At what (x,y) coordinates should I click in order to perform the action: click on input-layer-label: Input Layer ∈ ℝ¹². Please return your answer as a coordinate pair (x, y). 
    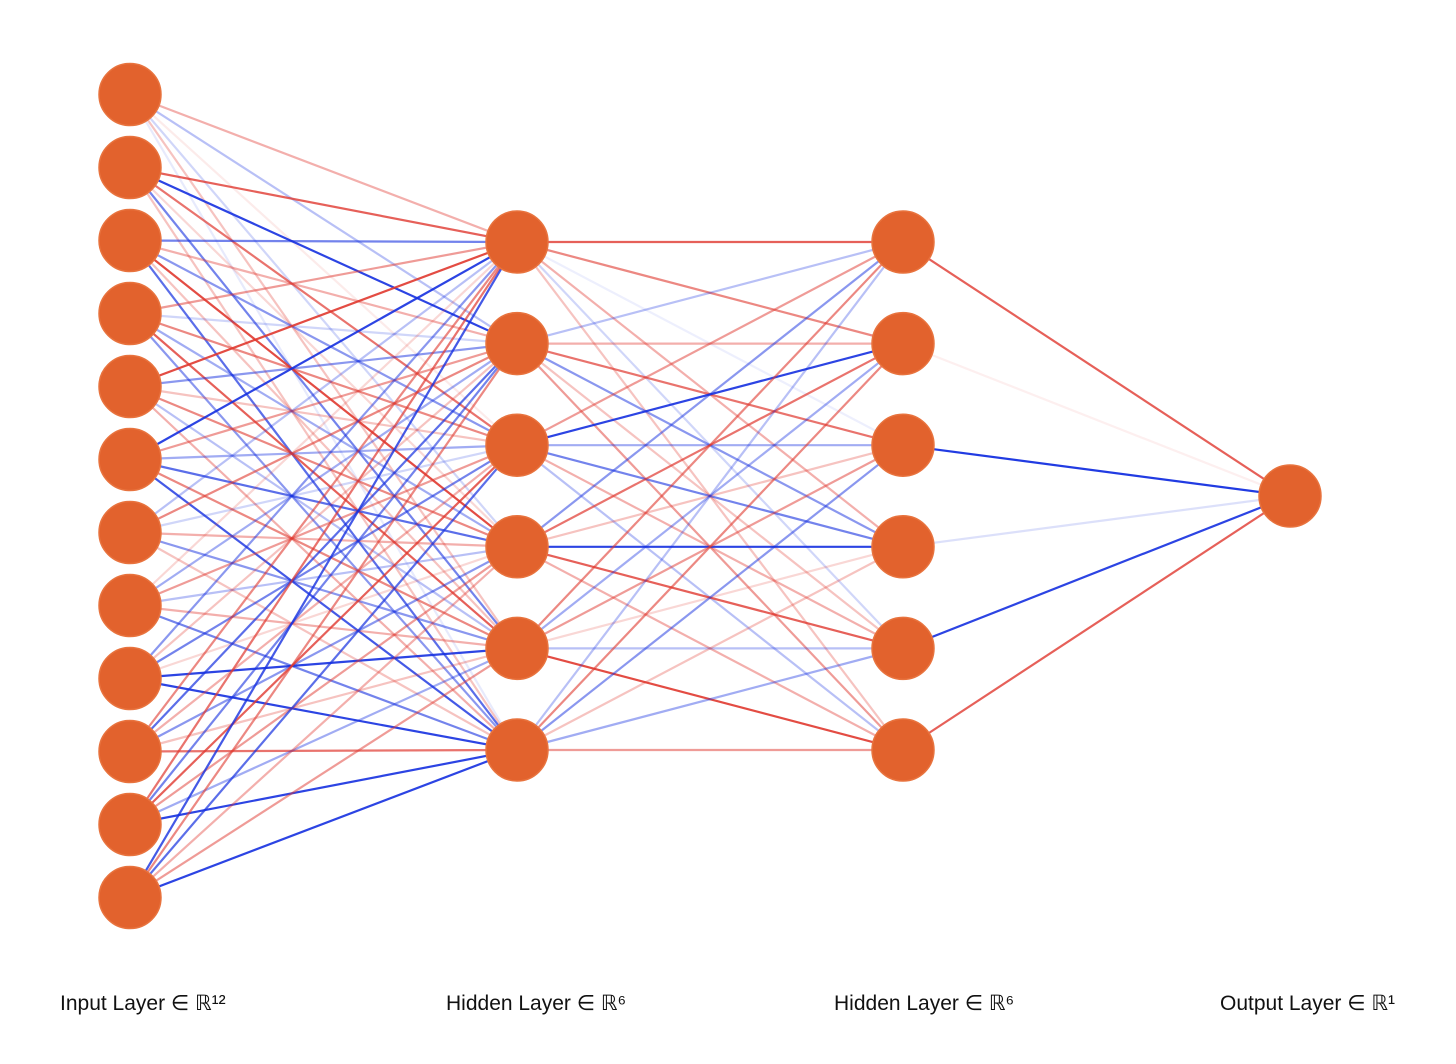
    Looking at the image, I should click on (143, 1003).